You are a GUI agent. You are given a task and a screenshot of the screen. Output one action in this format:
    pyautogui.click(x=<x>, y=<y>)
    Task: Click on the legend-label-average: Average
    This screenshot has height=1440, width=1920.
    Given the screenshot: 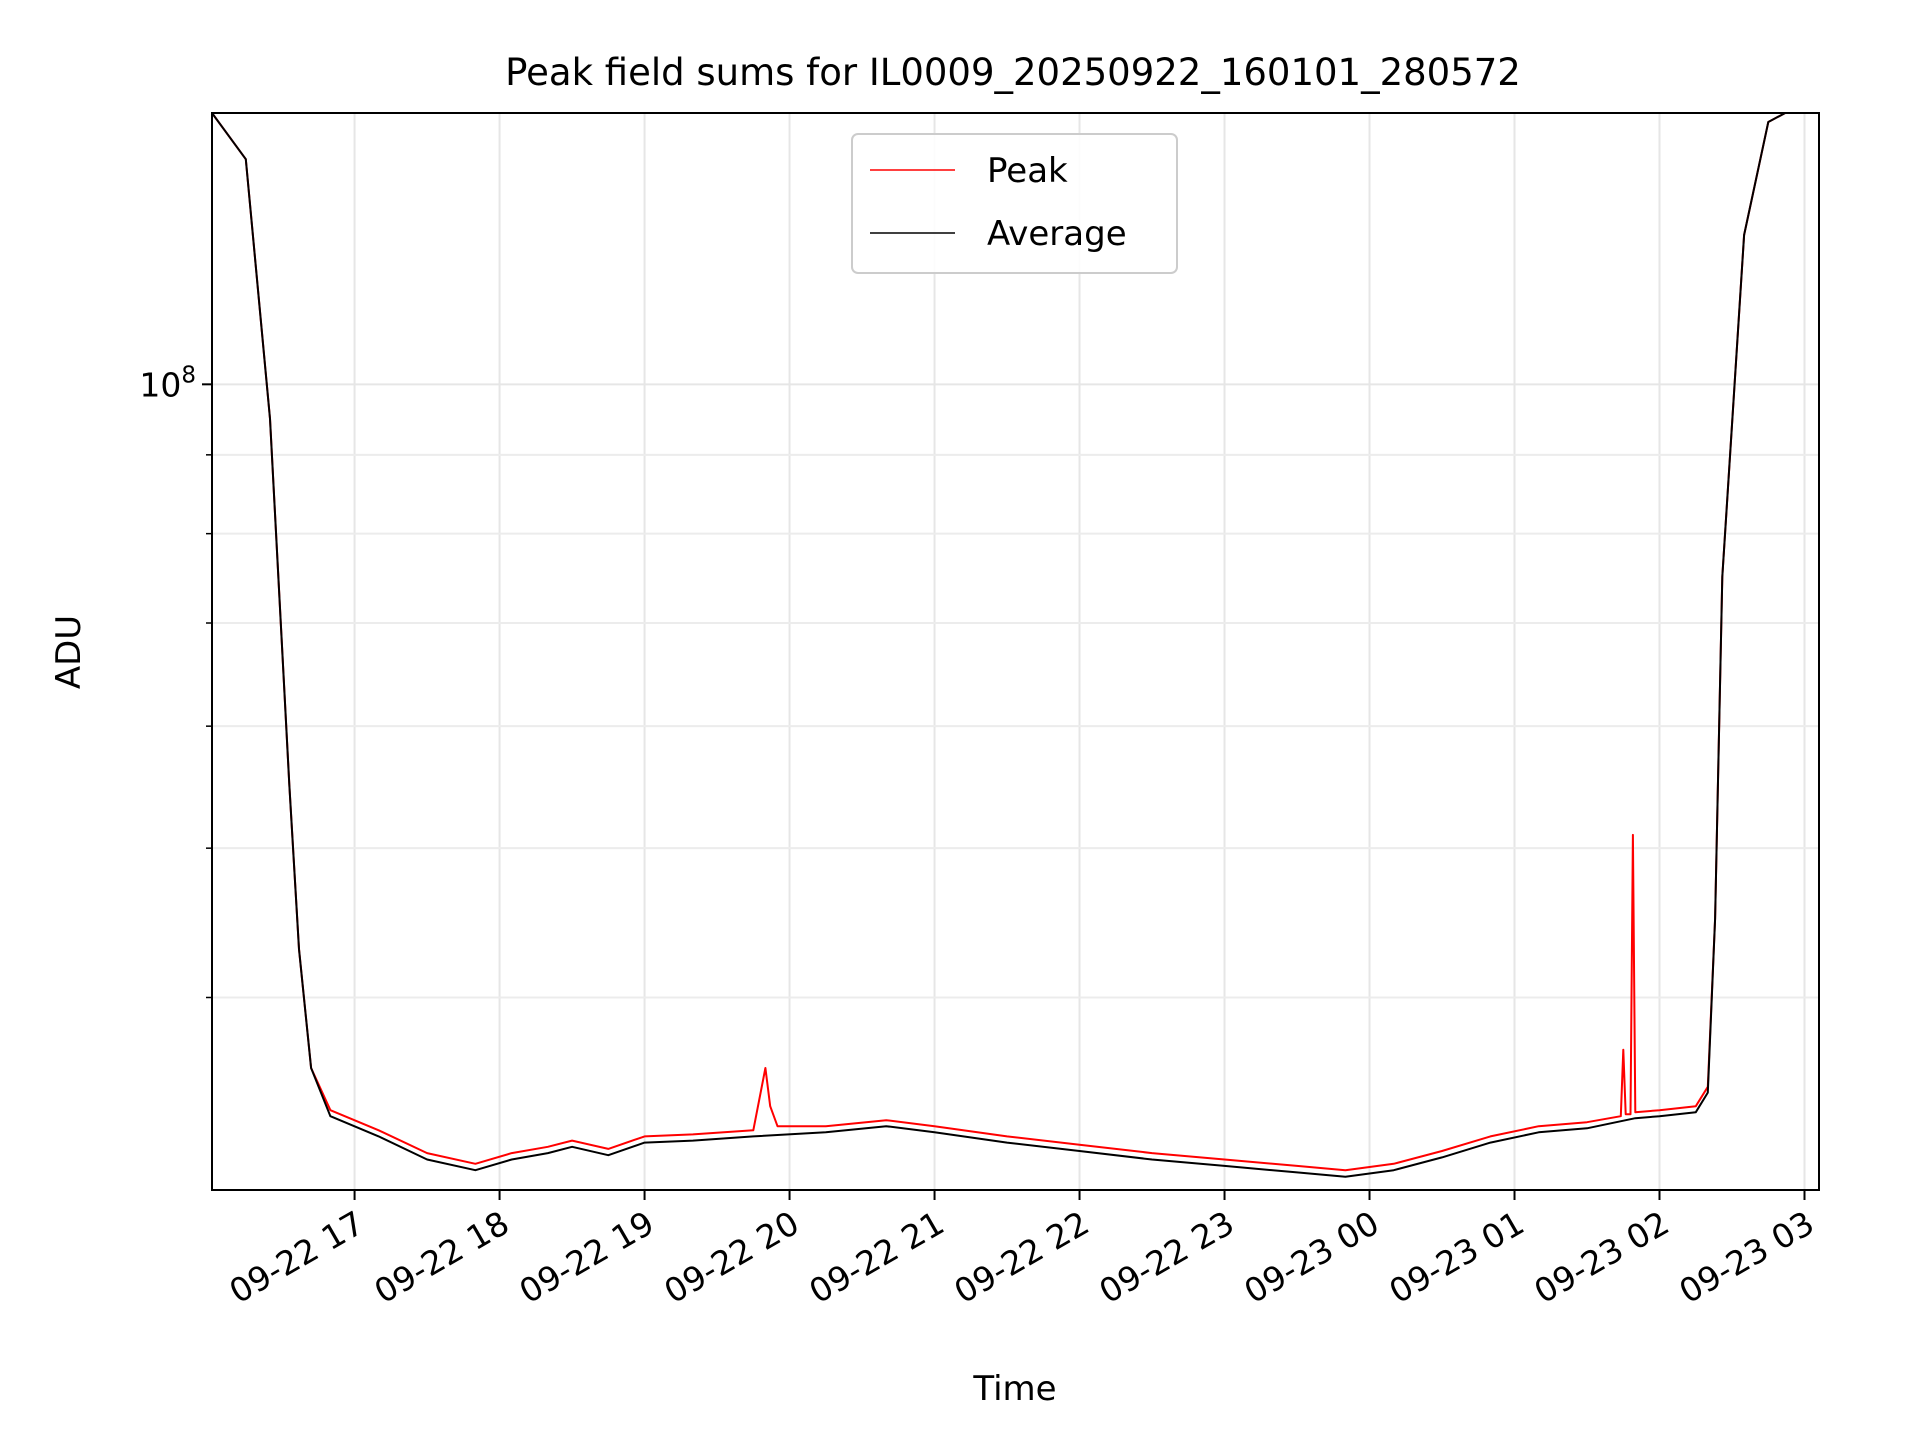 What is the action you would take?
    pyautogui.click(x=1057, y=234)
    